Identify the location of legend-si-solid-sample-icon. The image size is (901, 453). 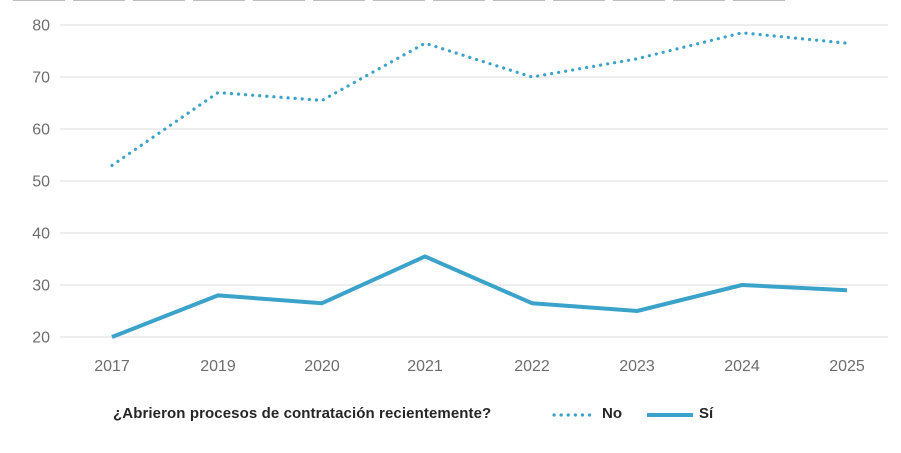
(670, 415).